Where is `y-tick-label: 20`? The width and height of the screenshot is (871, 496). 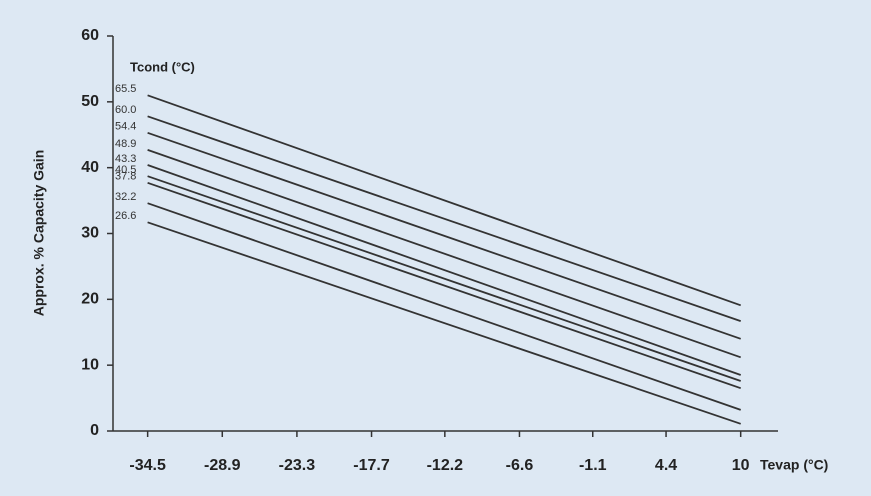
y-tick-label: 20 is located at coordinates (90, 299).